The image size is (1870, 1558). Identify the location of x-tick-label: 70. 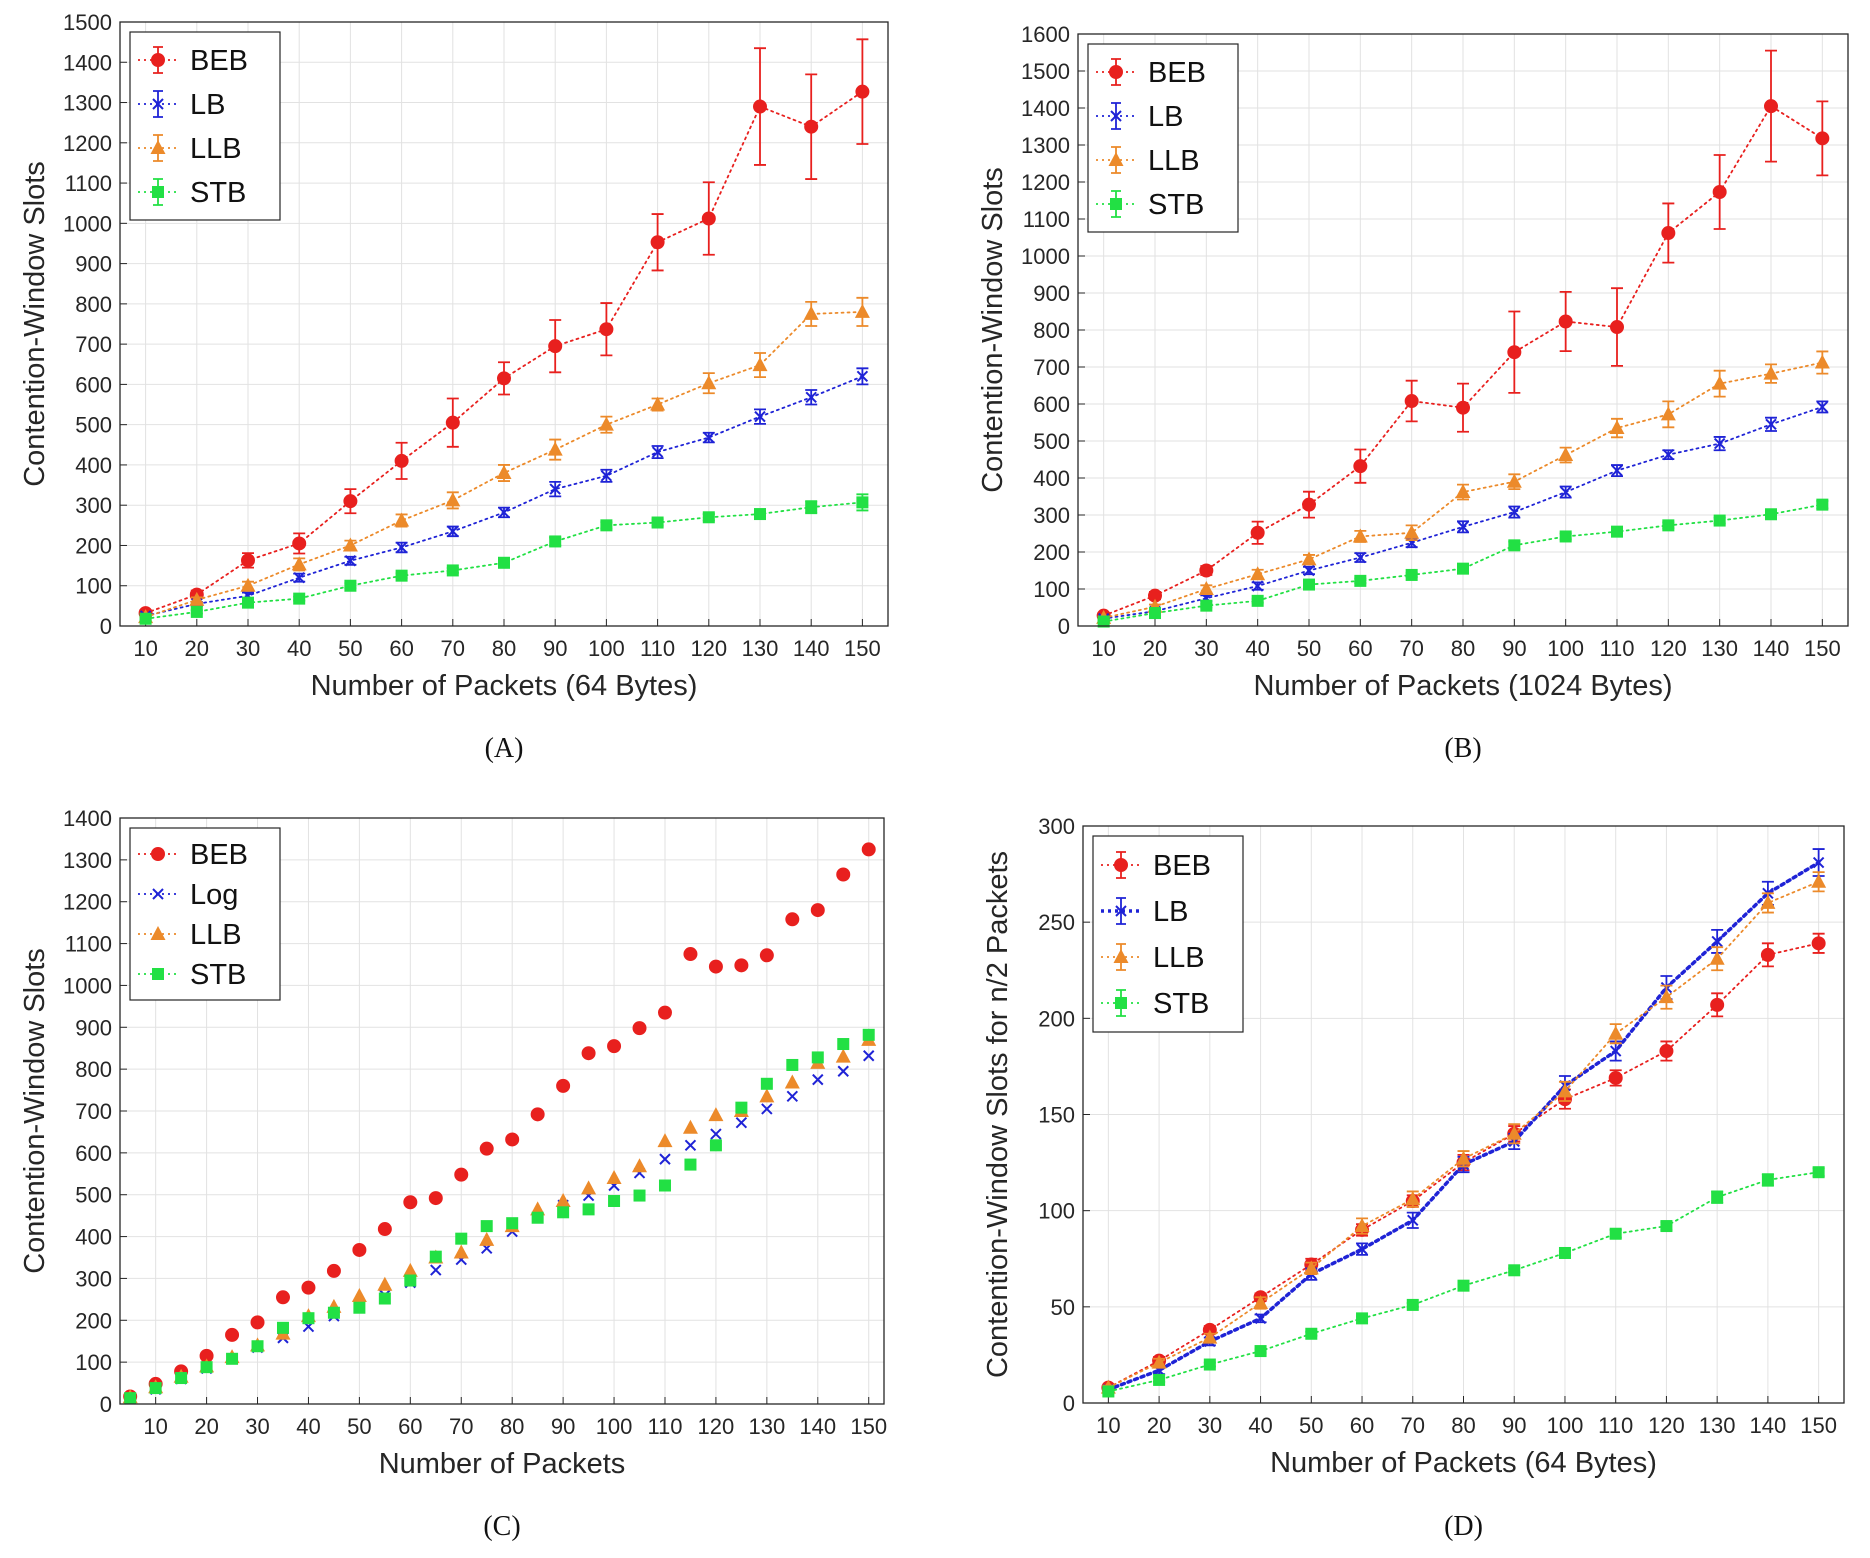
(453, 648).